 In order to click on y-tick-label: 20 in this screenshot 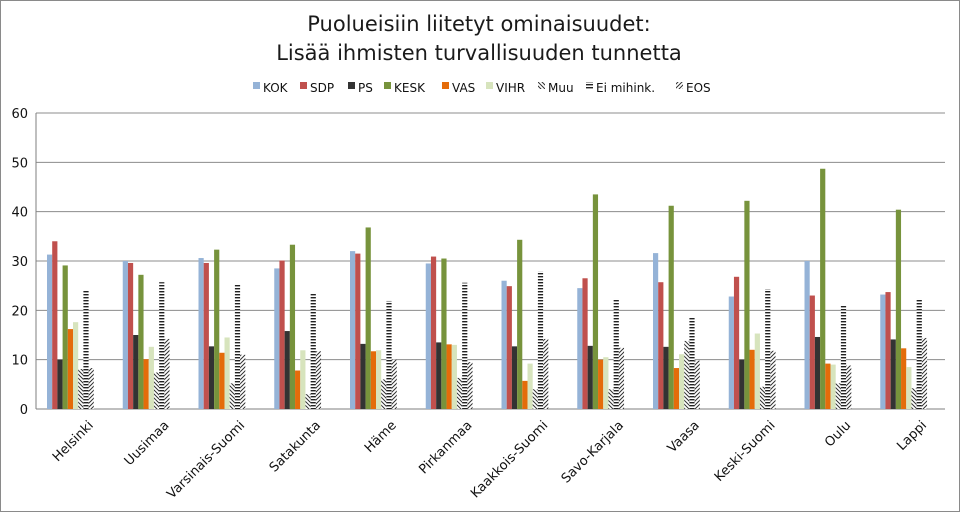, I will do `click(19, 311)`.